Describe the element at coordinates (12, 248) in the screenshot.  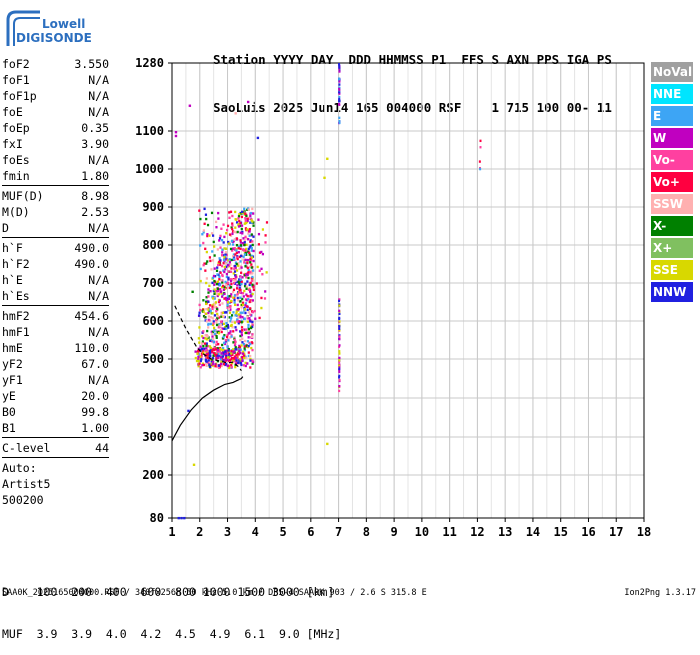
I see `param-label: h`F` at that location.